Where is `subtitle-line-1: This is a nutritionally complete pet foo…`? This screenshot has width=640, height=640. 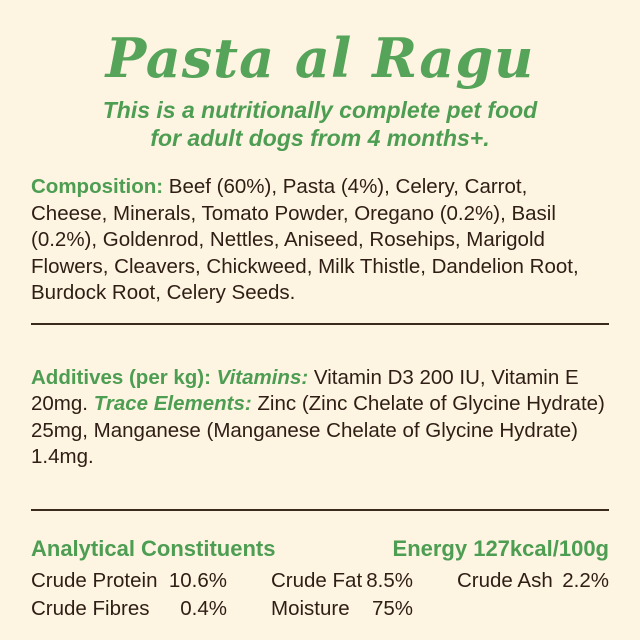 subtitle-line-1: This is a nutritionally complete pet foo… is located at coordinates (320, 110).